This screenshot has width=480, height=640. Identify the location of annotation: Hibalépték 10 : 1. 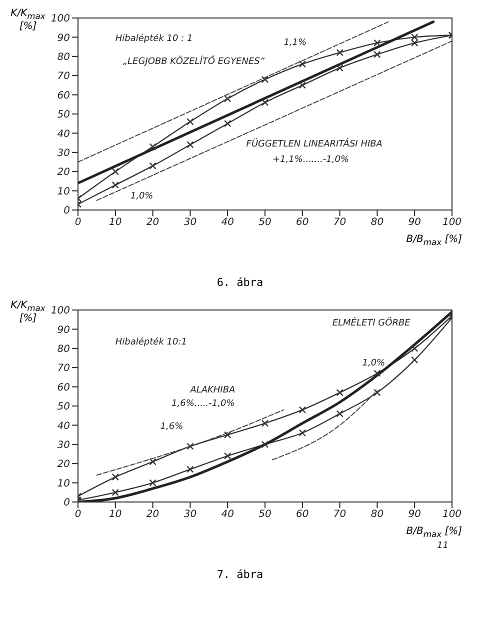
(154, 38).